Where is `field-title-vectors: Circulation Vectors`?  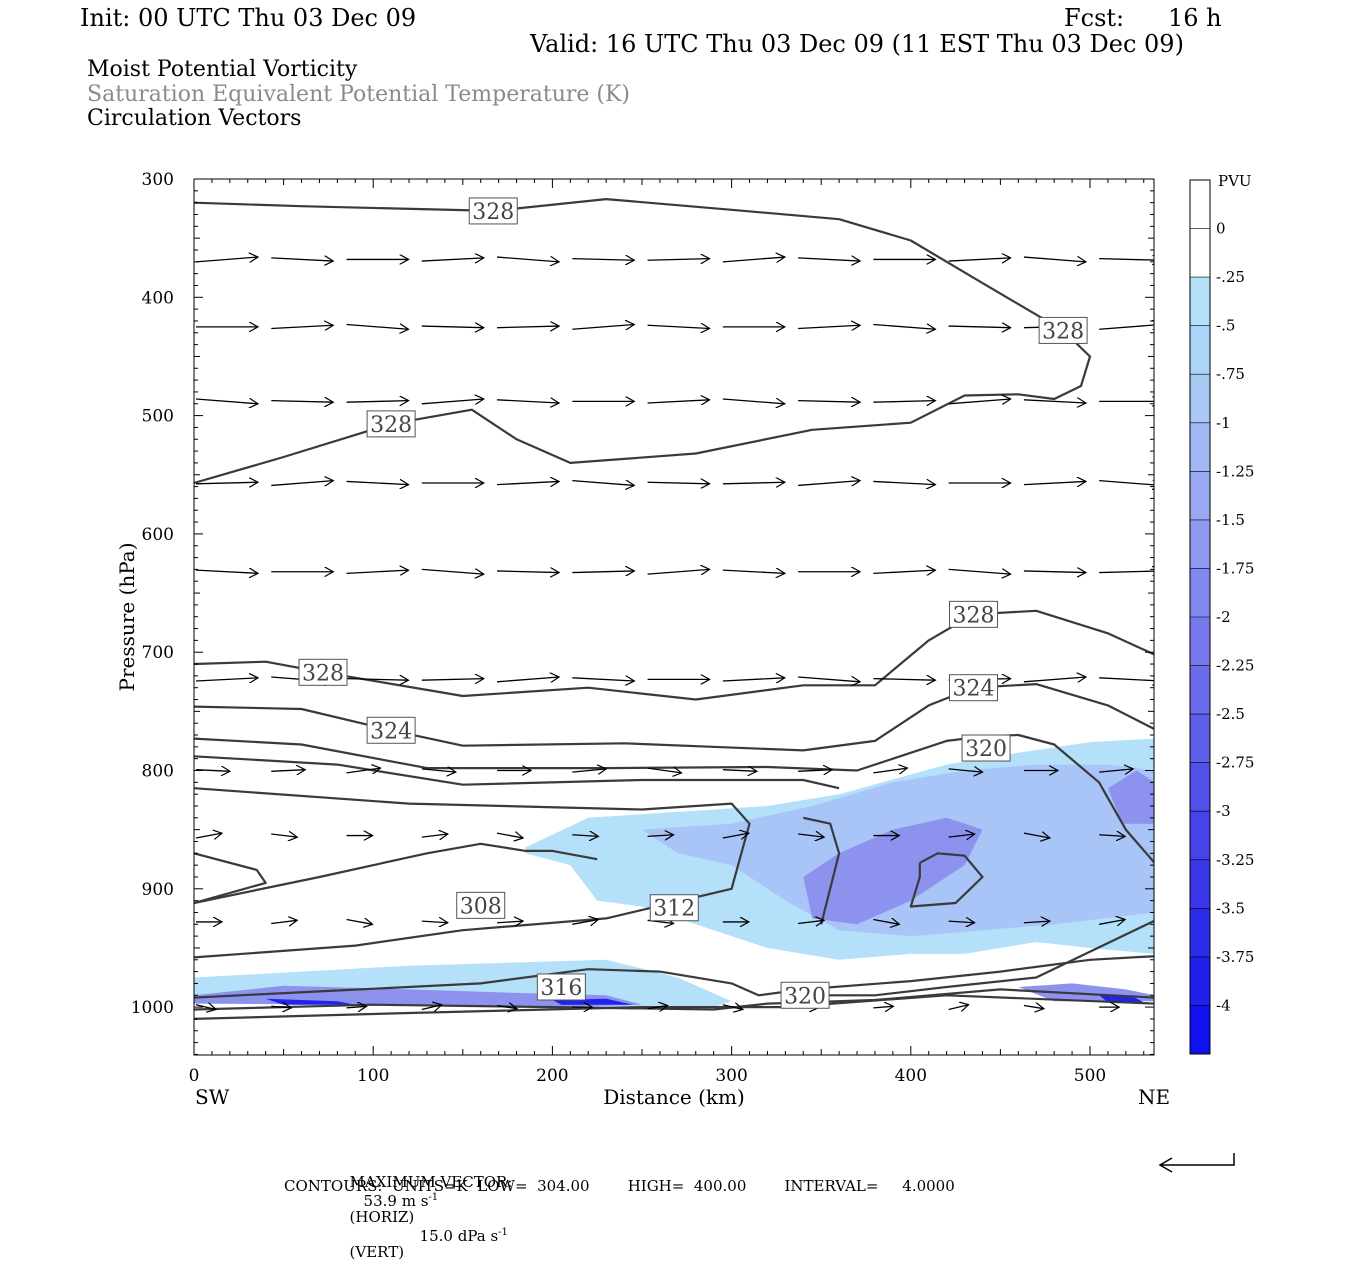 field-title-vectors: Circulation Vectors is located at coordinates (194, 118).